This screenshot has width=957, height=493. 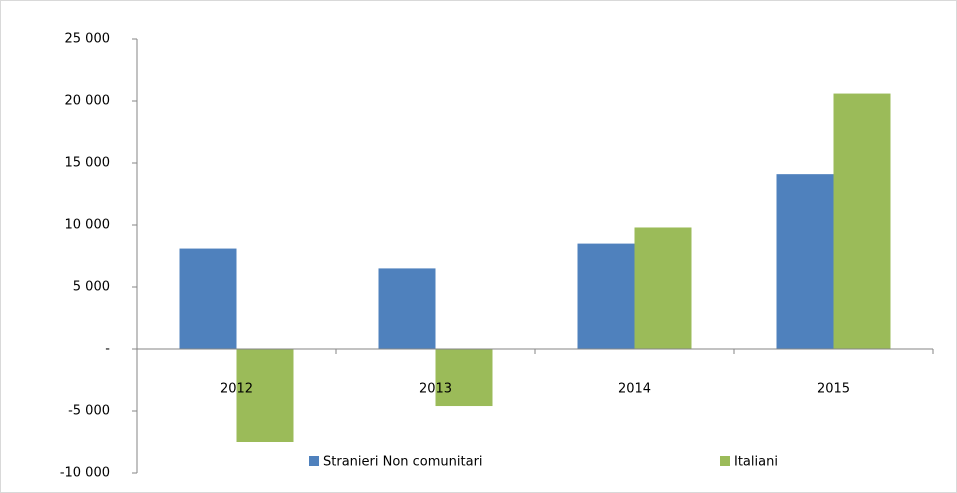 What do you see at coordinates (236, 389) in the screenshot?
I see `x-tick-label: 2012` at bounding box center [236, 389].